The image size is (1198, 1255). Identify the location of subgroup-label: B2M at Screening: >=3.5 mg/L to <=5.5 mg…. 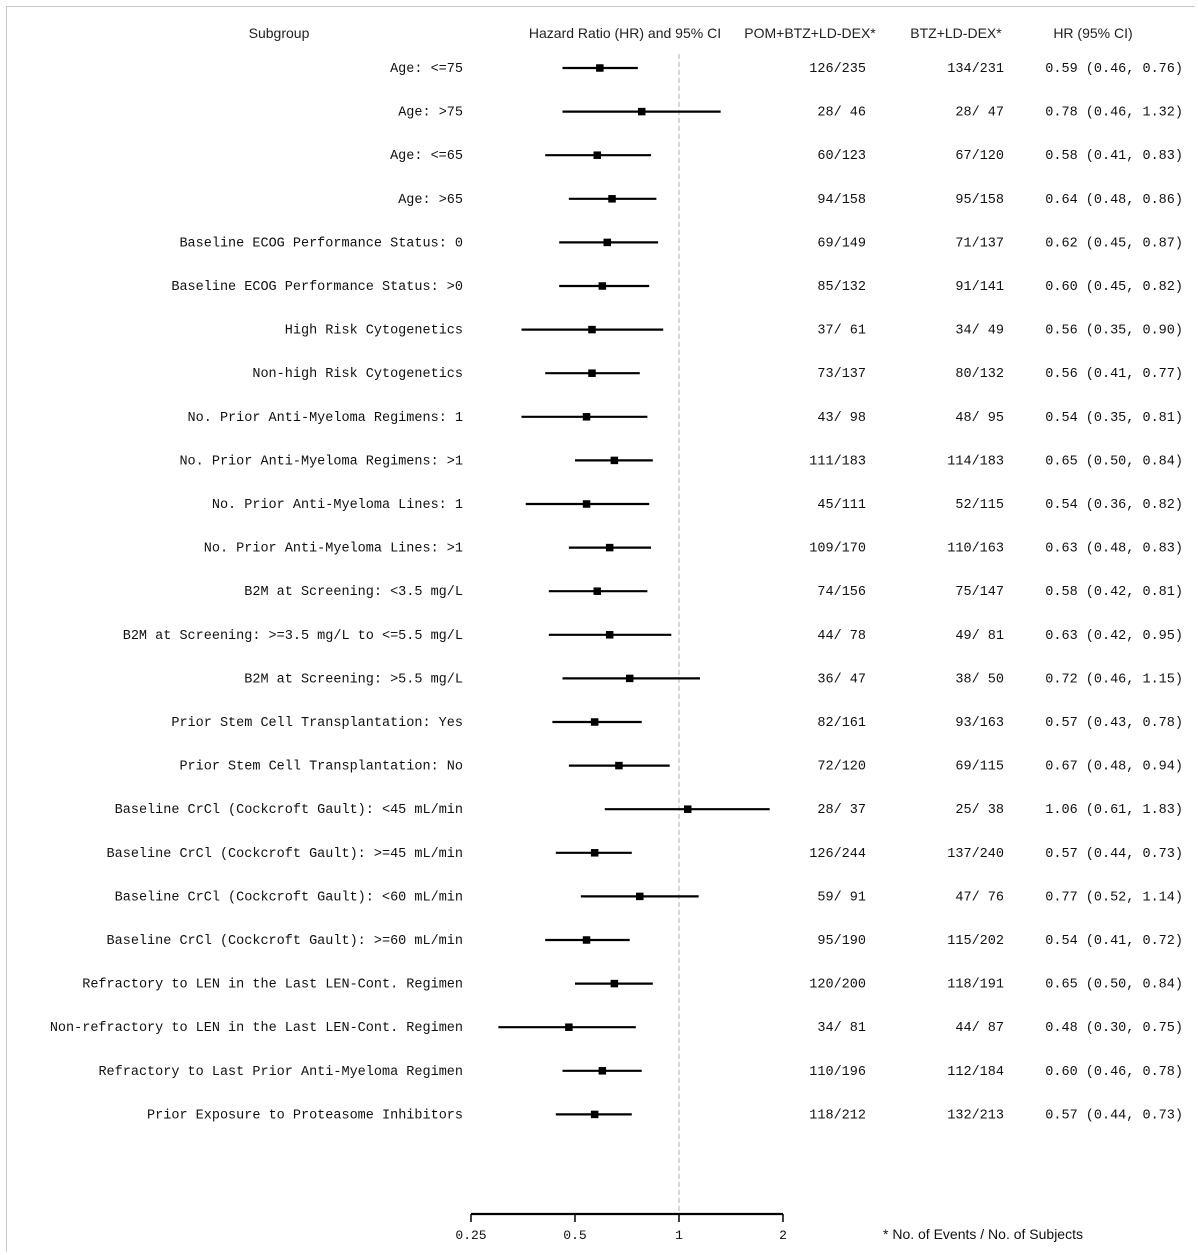
(293, 636).